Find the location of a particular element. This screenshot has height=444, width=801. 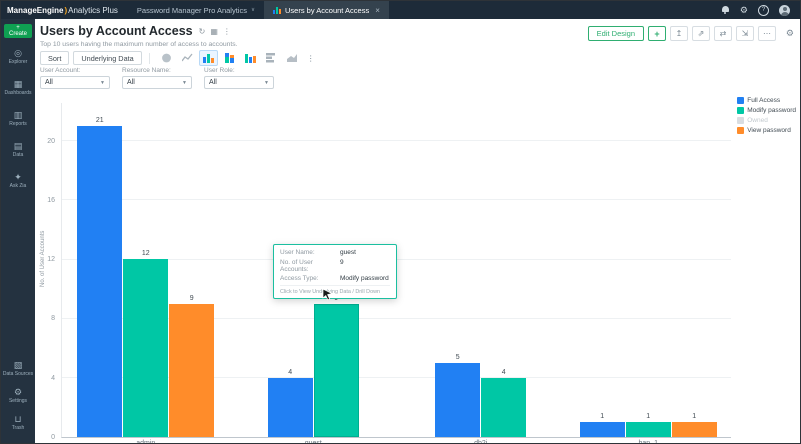

sidebar-item-label: Data Sources is located at coordinates (18, 374).